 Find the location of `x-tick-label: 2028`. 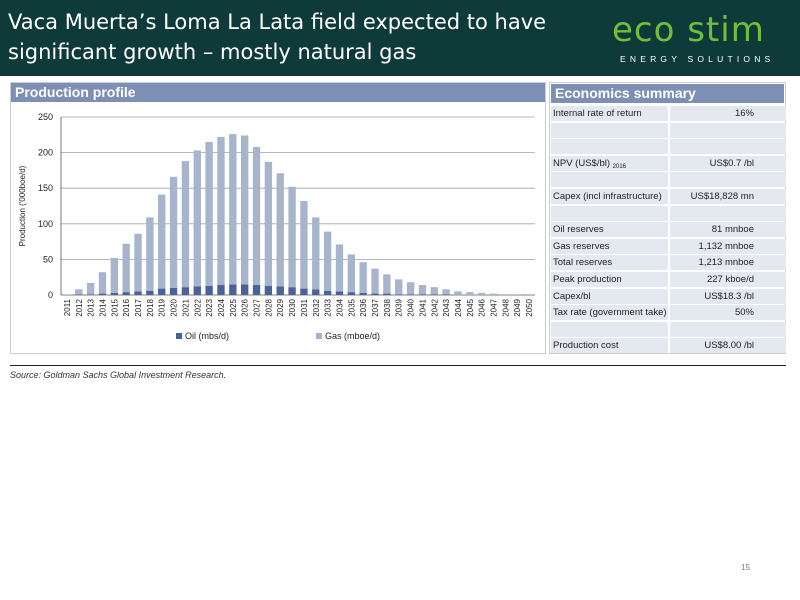

x-tick-label: 2028 is located at coordinates (268, 307).